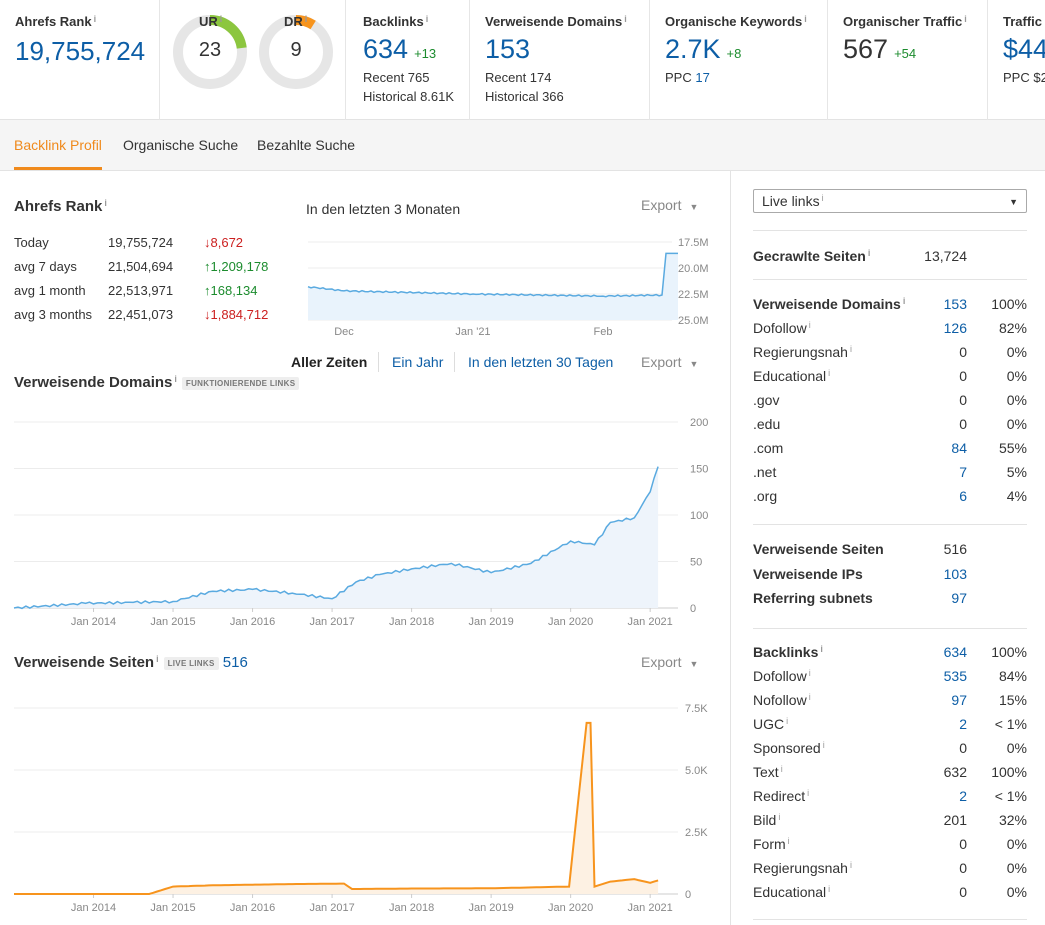  What do you see at coordinates (955, 652) in the screenshot?
I see `stat-value: 634` at bounding box center [955, 652].